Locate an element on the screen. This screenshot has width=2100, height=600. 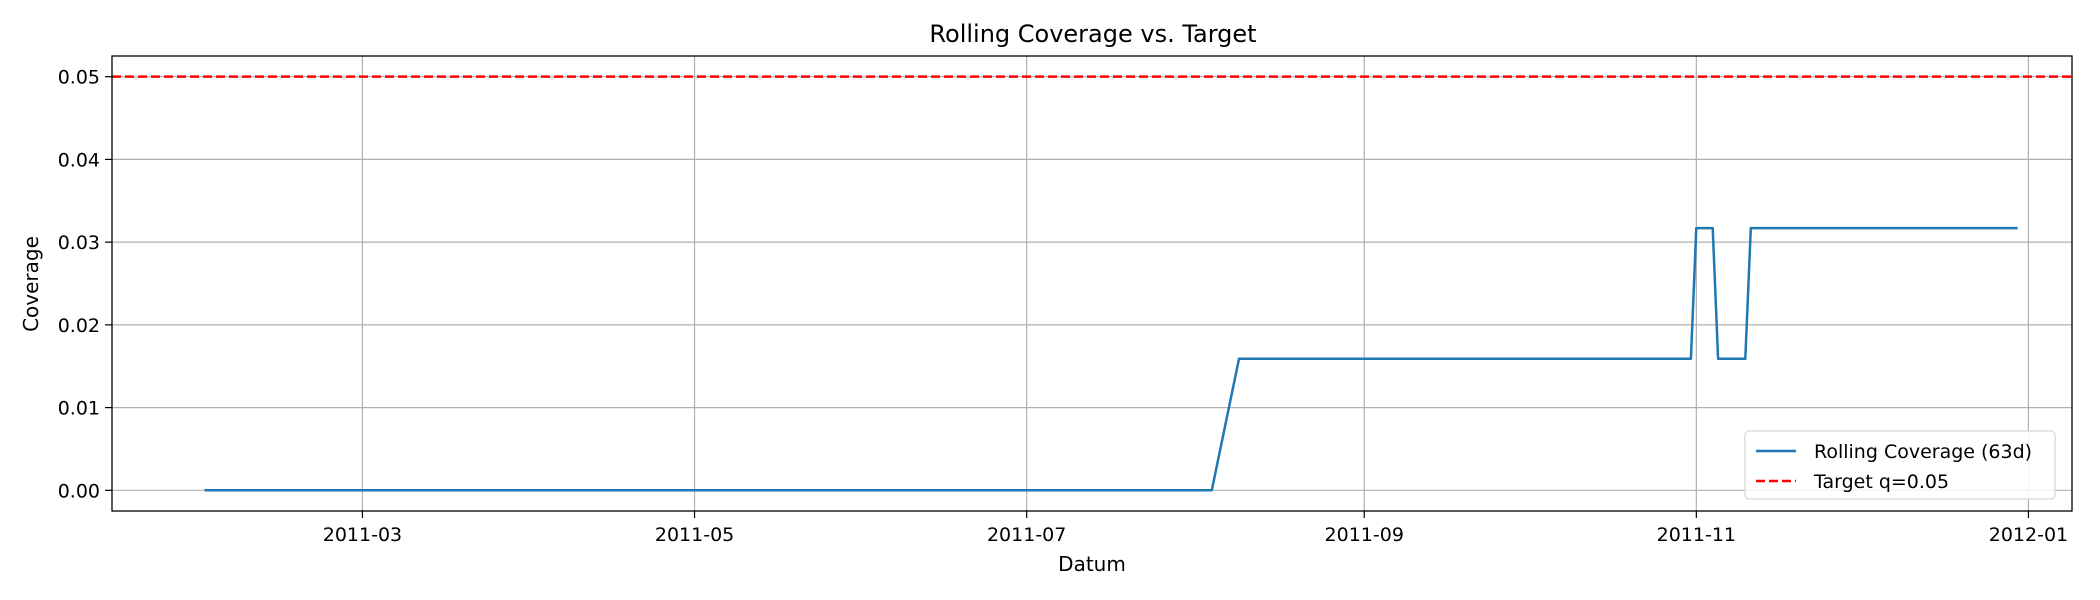
y-tick-label: 0.05 is located at coordinates (79, 78).